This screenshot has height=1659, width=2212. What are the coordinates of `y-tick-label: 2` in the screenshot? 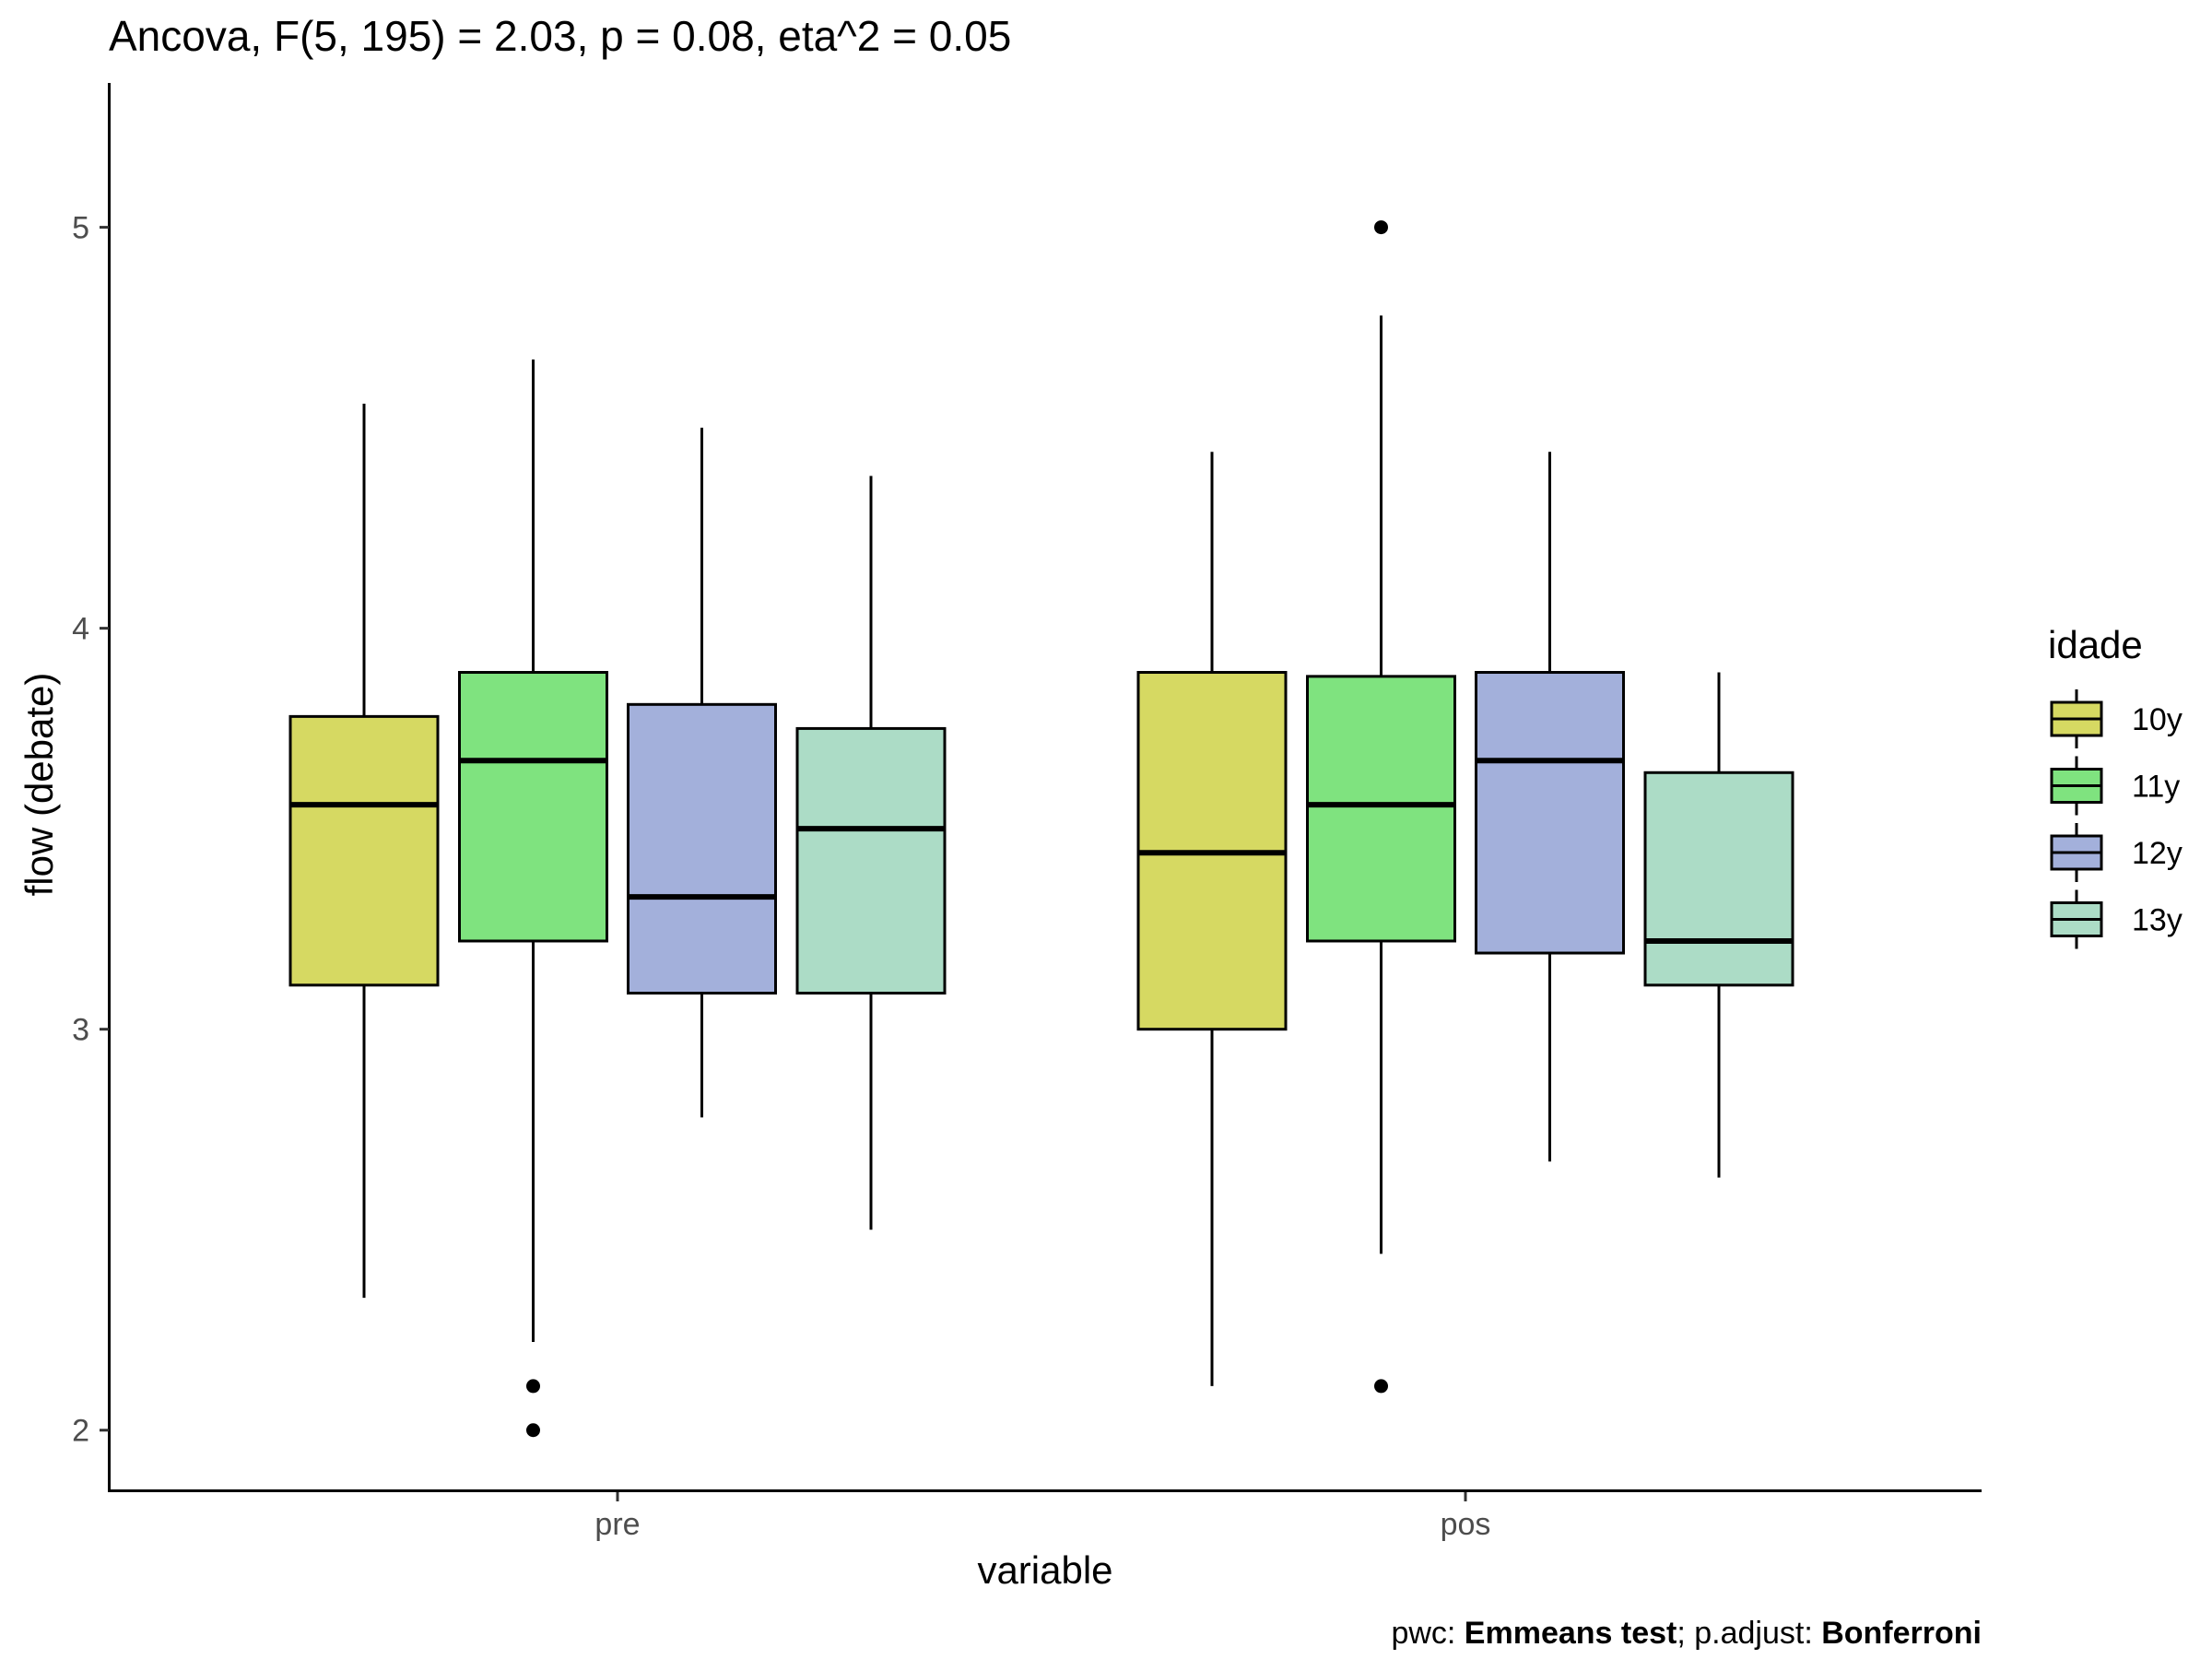 It's located at (80, 1431).